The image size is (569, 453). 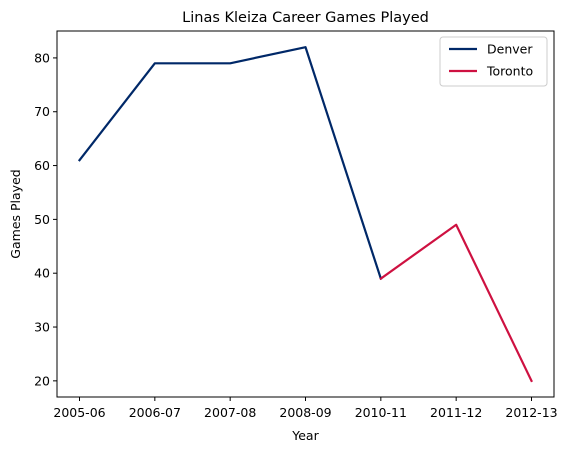 What do you see at coordinates (155, 412) in the screenshot?
I see `x-tick-label: 2006-07` at bounding box center [155, 412].